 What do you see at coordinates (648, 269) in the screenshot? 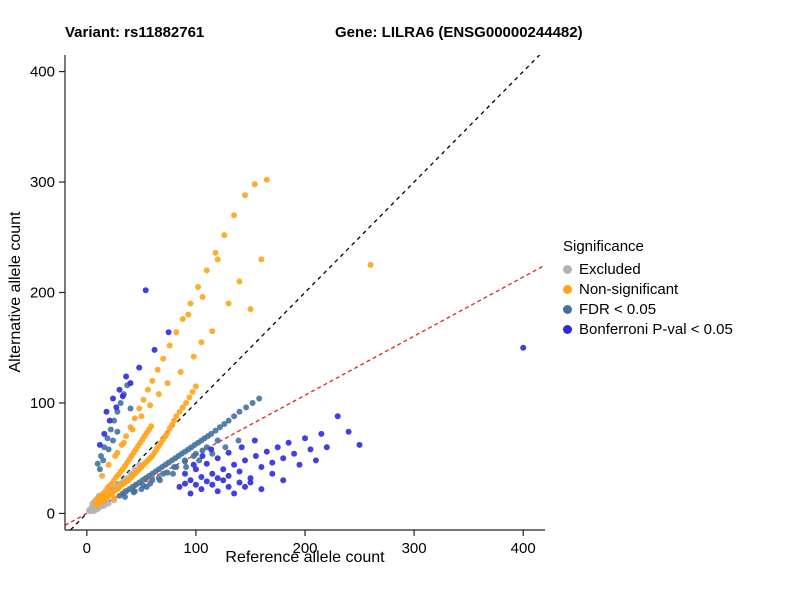
I see `legend-item: Excluded` at bounding box center [648, 269].